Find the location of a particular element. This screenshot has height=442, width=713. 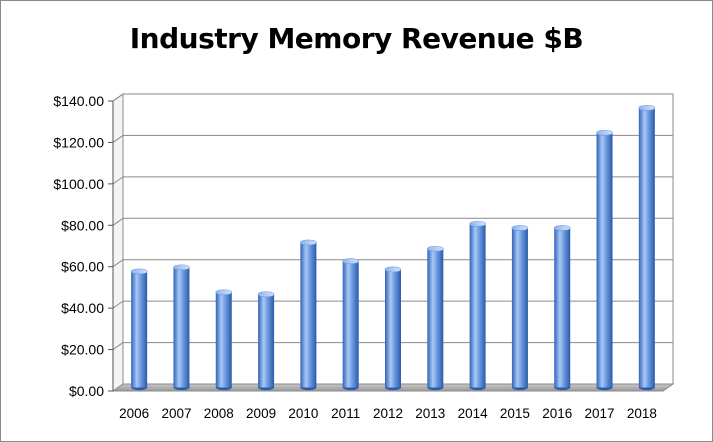

x-tick-label: 2014 is located at coordinates (473, 413).